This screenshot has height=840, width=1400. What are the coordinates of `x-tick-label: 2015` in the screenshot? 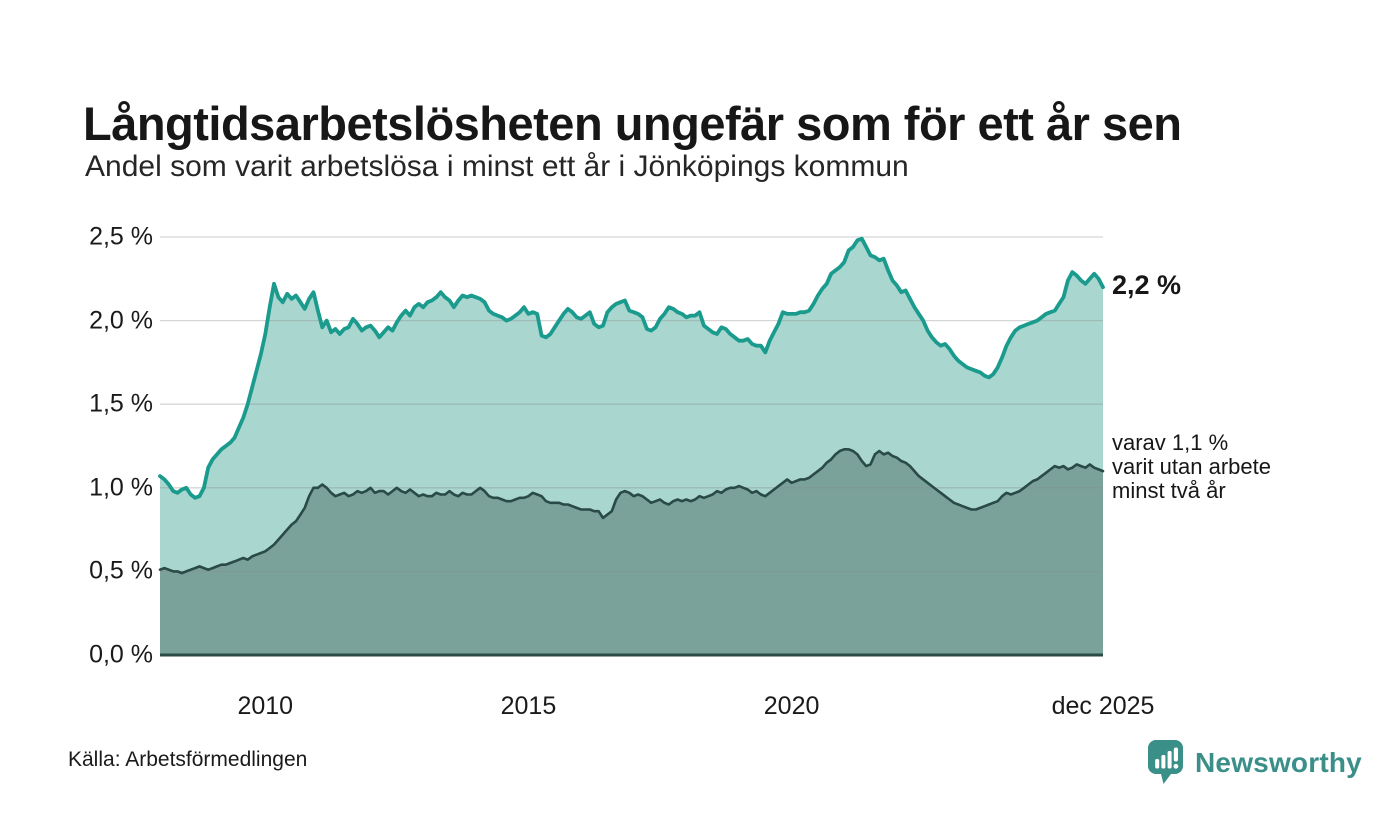 It's located at (528, 706).